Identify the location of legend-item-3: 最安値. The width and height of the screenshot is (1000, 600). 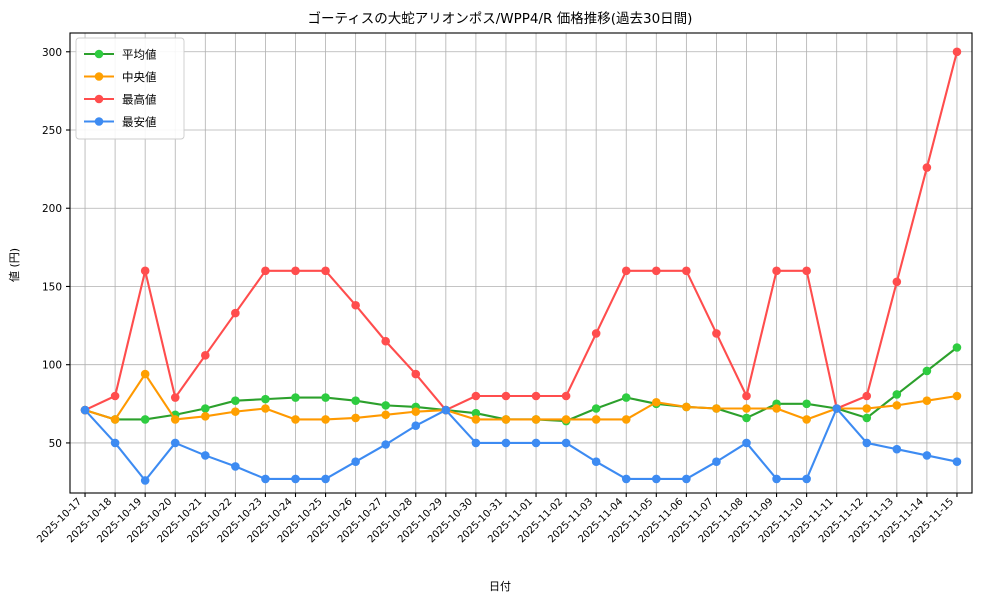
(120, 122).